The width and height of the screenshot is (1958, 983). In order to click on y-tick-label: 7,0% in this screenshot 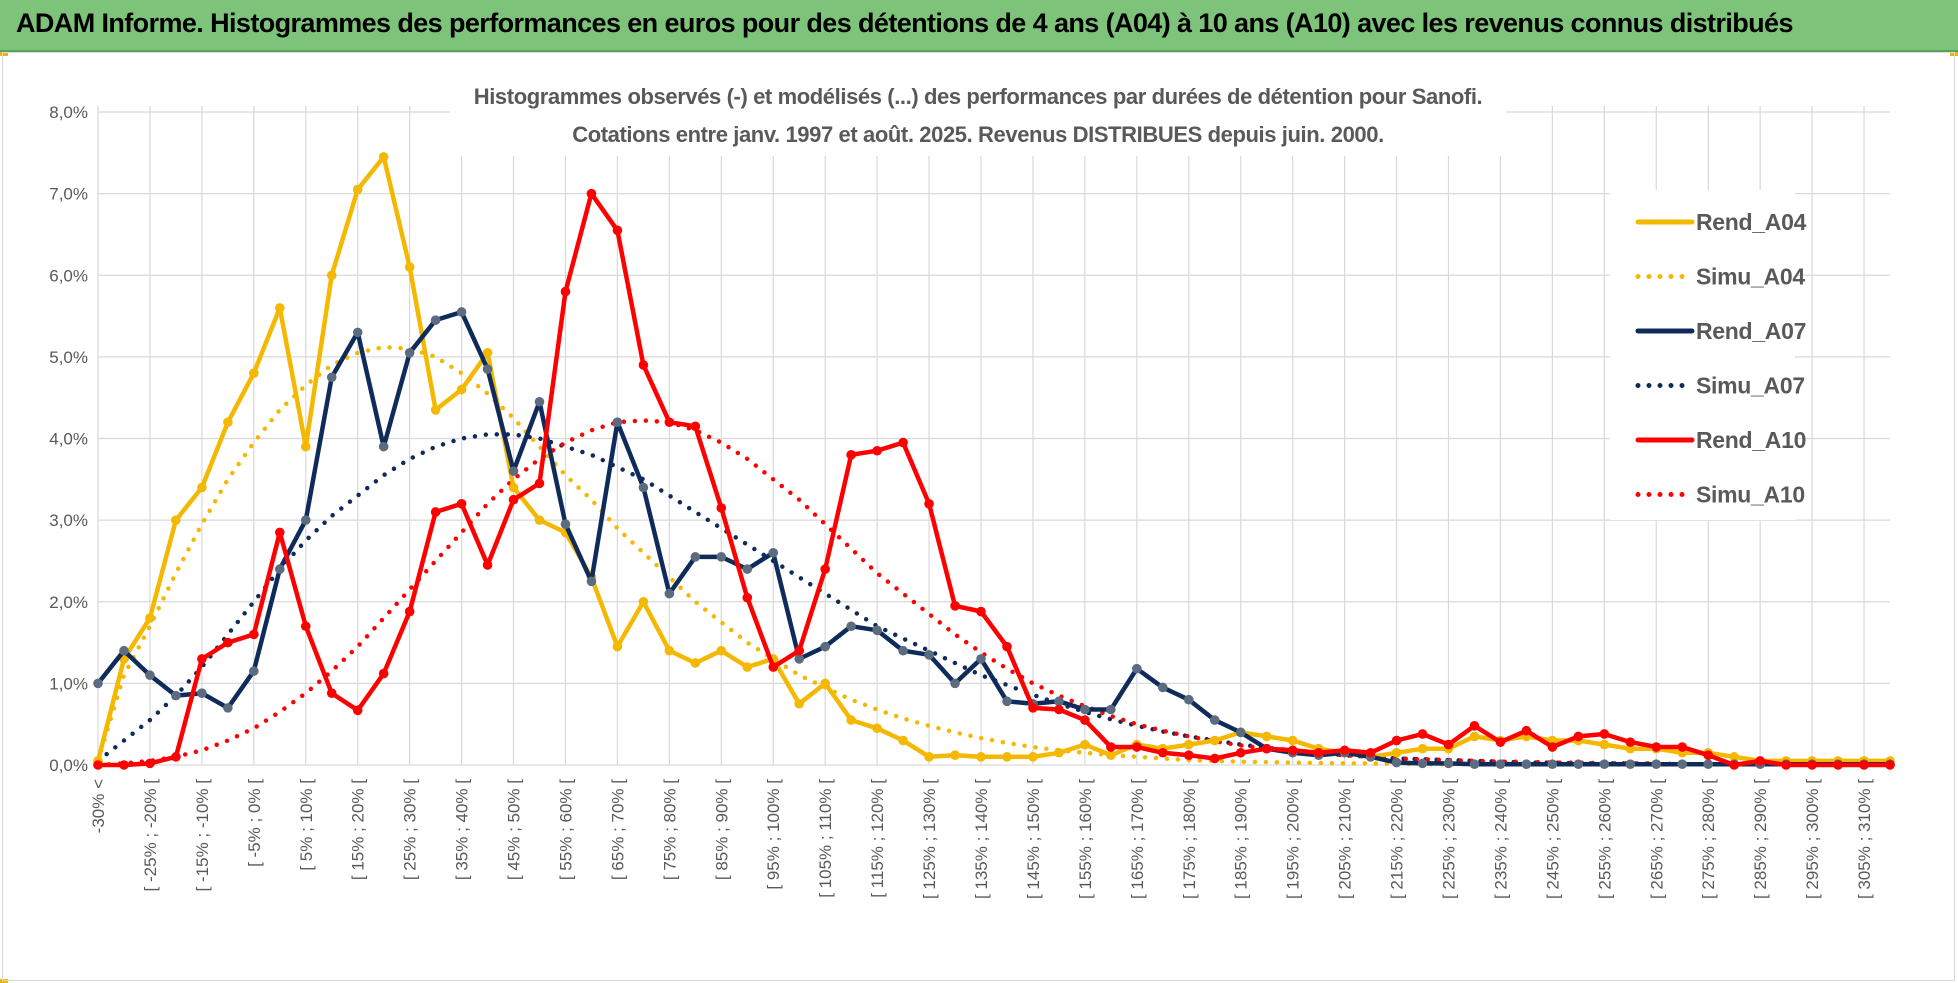, I will do `click(68, 194)`.